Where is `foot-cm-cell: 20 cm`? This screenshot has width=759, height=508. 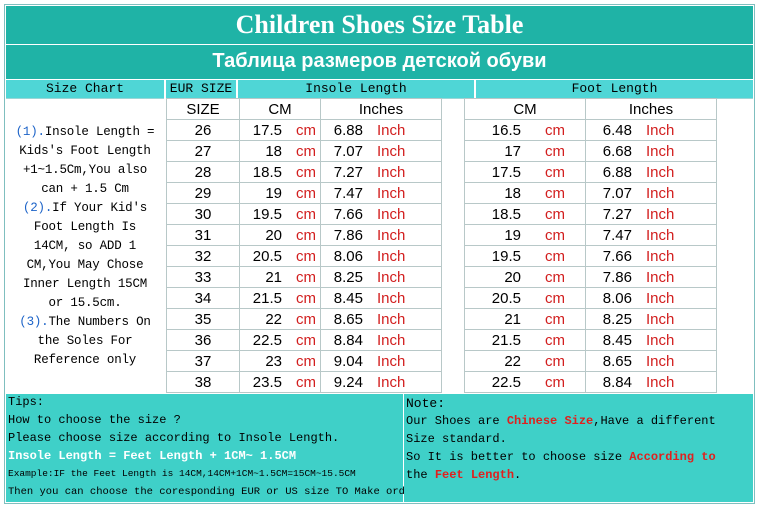
foot-cm-cell: 20 cm is located at coordinates (525, 277).